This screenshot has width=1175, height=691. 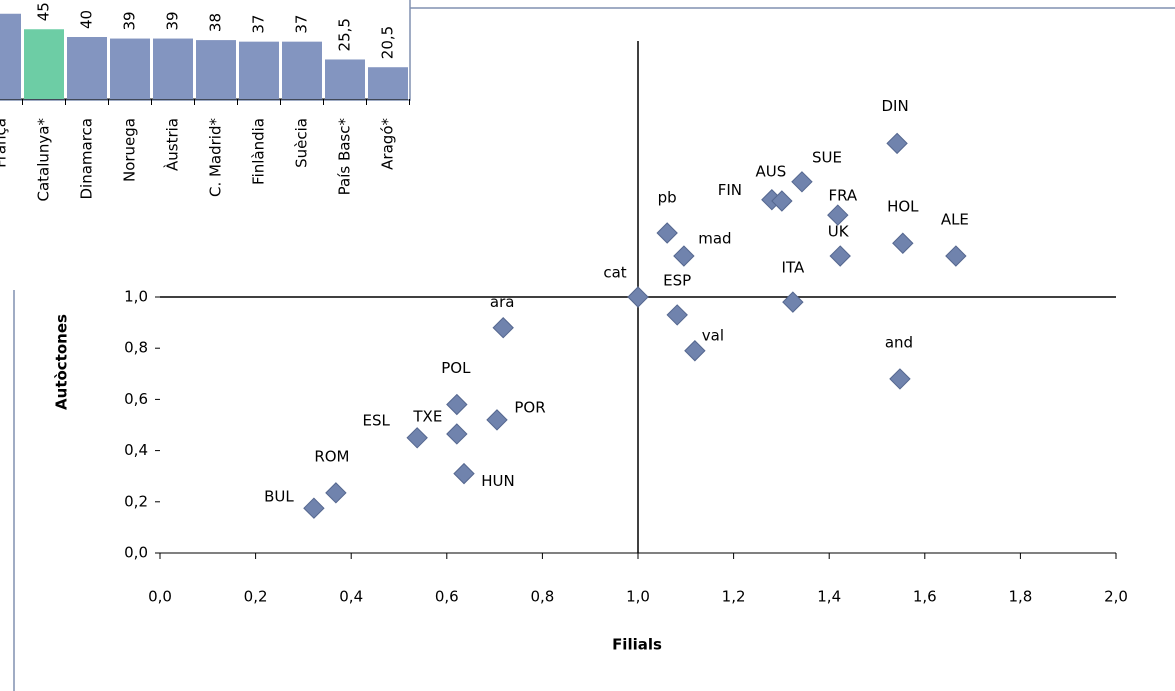 What do you see at coordinates (44, 11) in the screenshot?
I see `inset-value-label: 45` at bounding box center [44, 11].